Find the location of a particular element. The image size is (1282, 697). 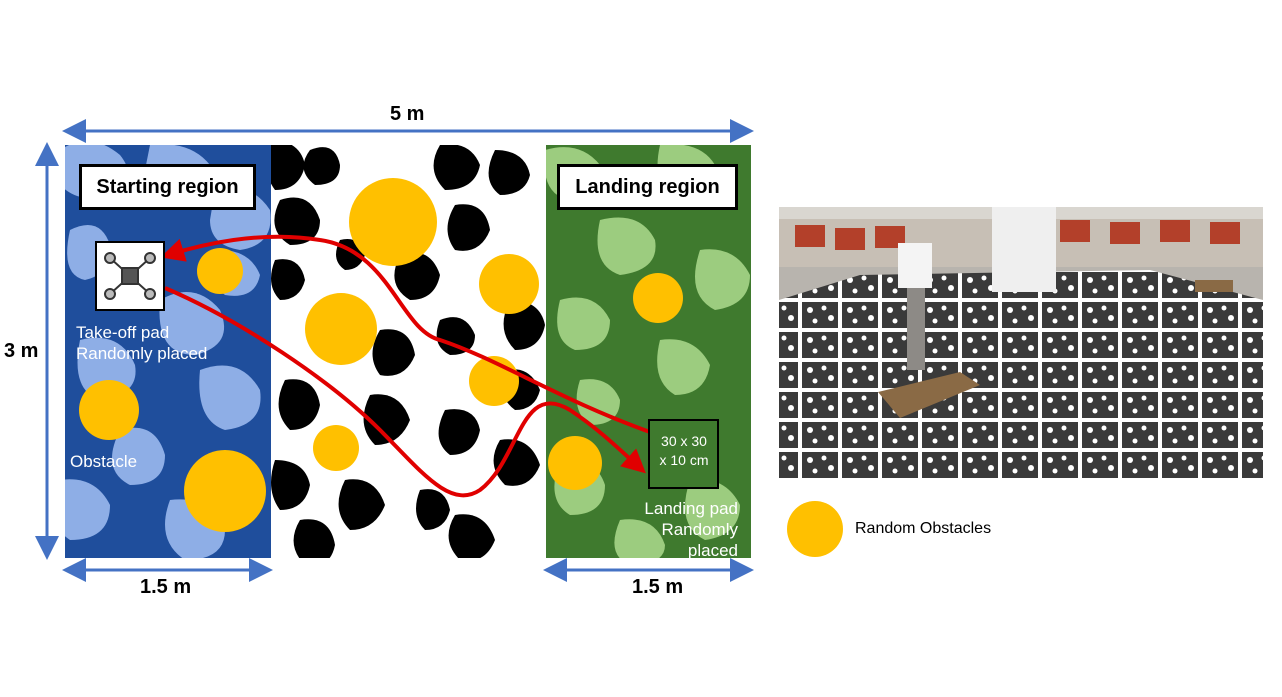

landing-region-label: Landing region is located at coordinates (647, 187).